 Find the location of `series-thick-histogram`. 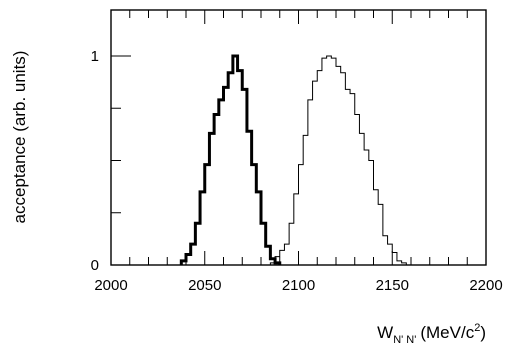

series-thick-histogram is located at coordinates (230, 159).